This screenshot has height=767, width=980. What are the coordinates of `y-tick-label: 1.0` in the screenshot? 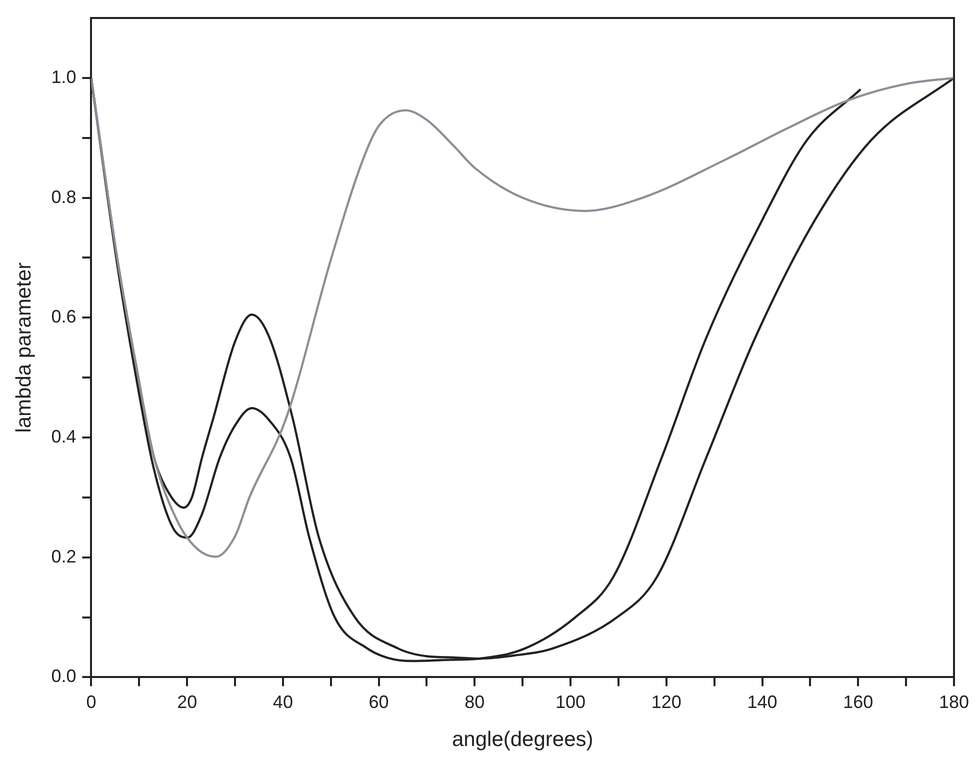 It's located at (63, 76).